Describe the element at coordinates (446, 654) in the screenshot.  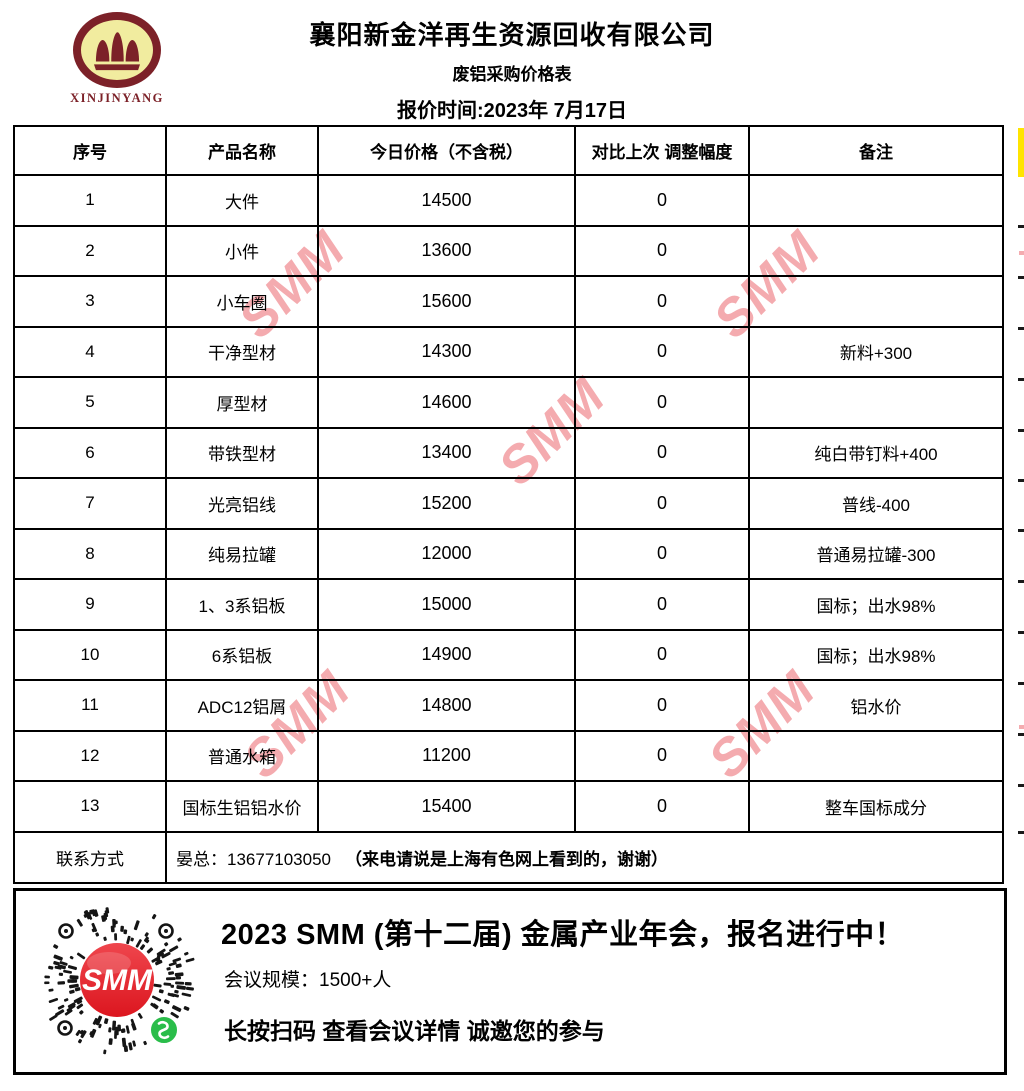
I see `cell-price: 14900` at that location.